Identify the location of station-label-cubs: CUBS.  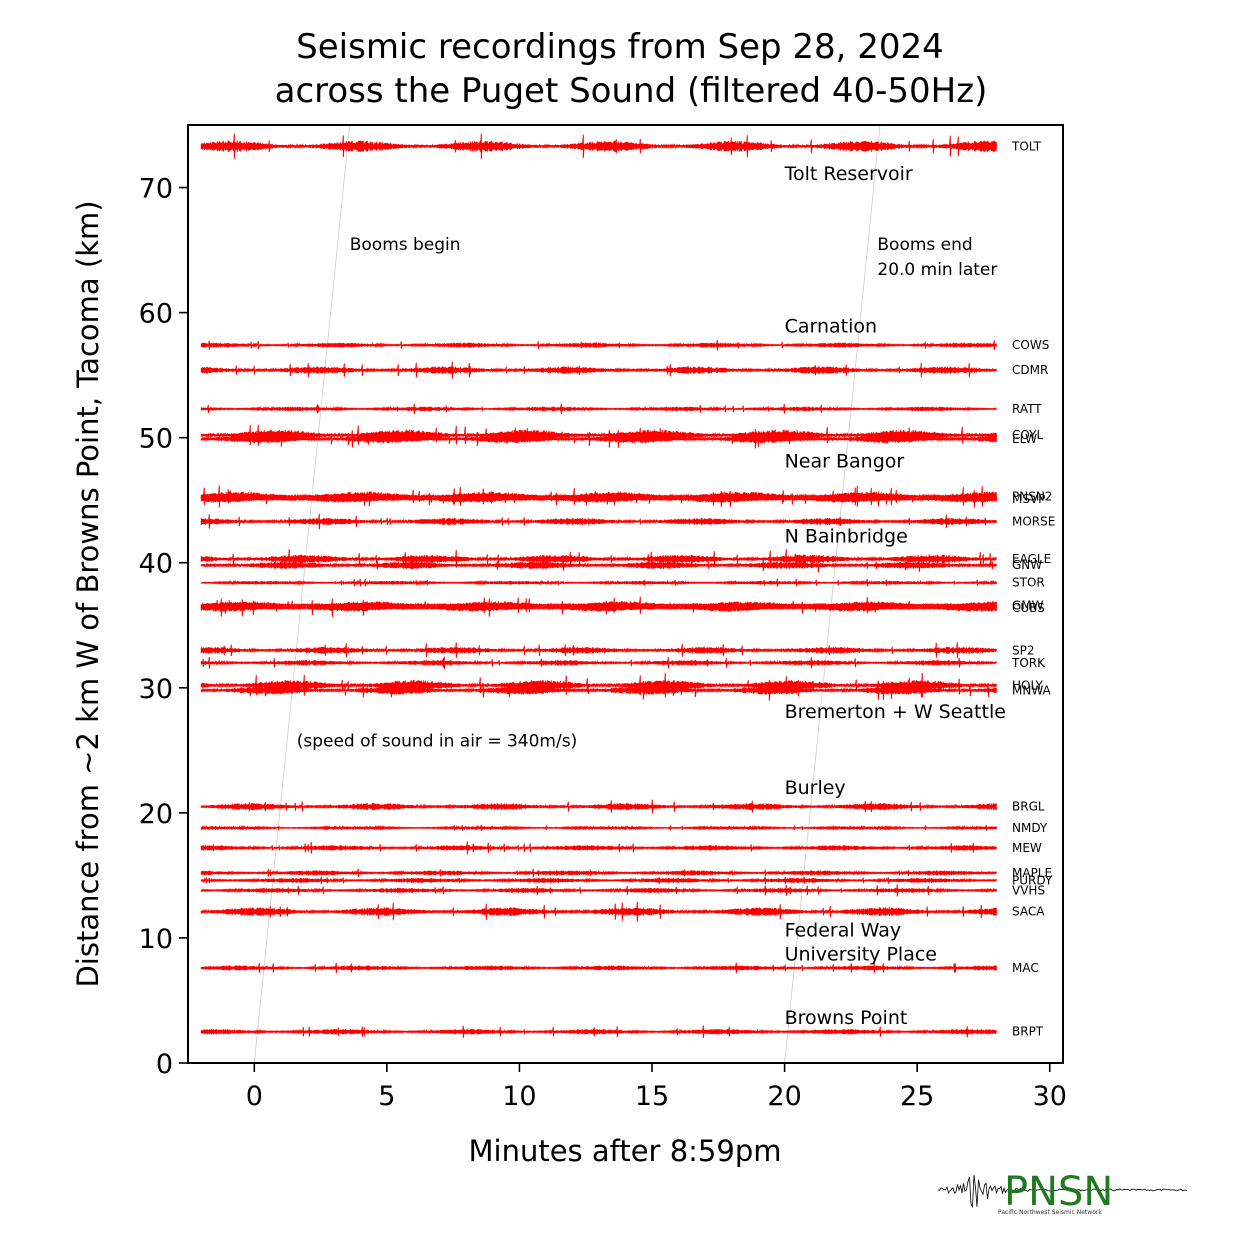
(1028, 608).